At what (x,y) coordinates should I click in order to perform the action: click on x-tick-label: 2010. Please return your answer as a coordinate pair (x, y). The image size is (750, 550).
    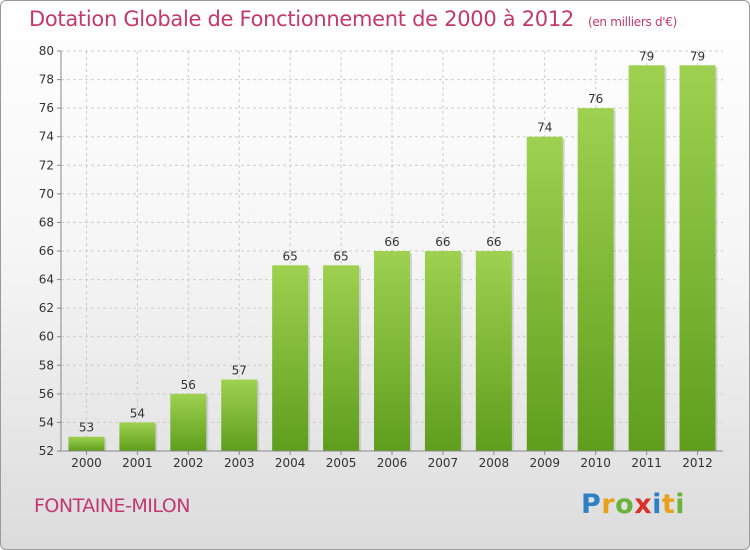
    Looking at the image, I should click on (595, 463).